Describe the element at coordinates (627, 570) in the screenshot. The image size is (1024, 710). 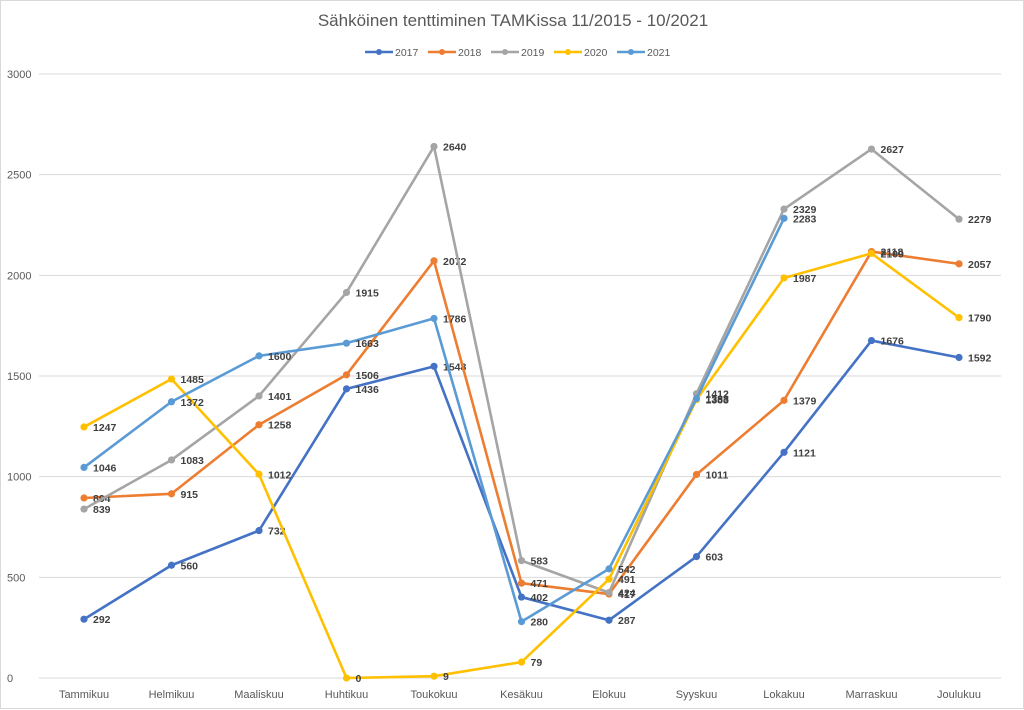
I see `data-label: 542` at that location.